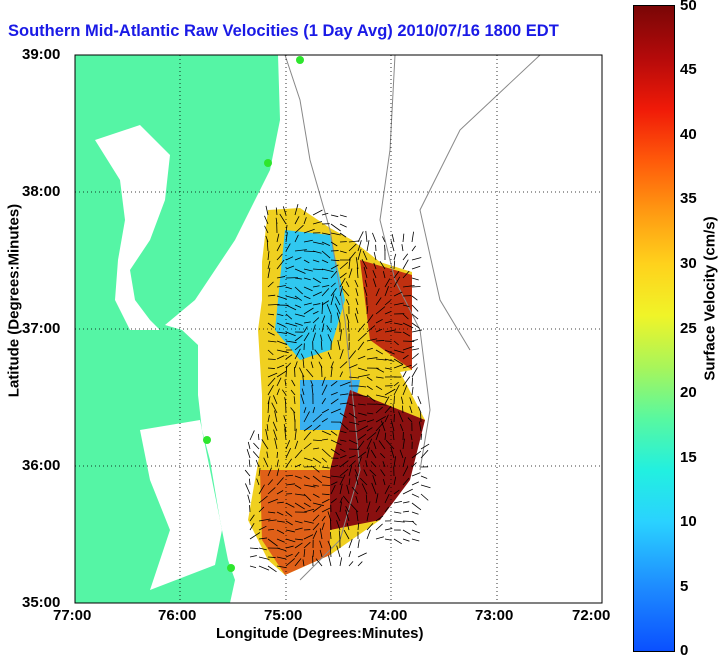 This screenshot has height=659, width=724. Describe the element at coordinates (688, 392) in the screenshot. I see `colorbar-tick: 20` at that location.